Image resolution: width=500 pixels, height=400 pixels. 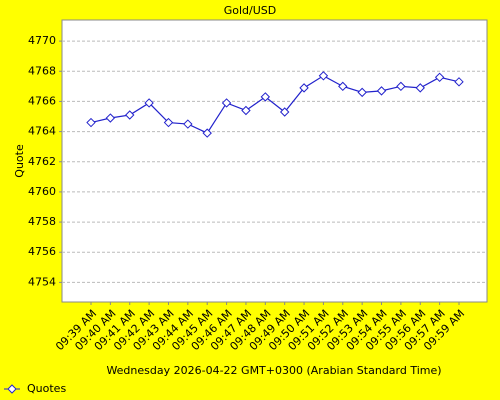 I want to click on y-tick-label: 4768, so click(x=42, y=70).